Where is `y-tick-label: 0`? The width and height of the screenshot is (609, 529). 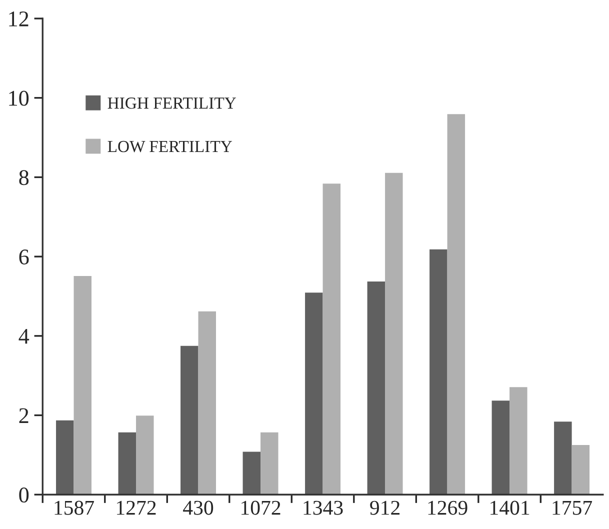
y-tick-label: 0 is located at coordinates (24, 495).